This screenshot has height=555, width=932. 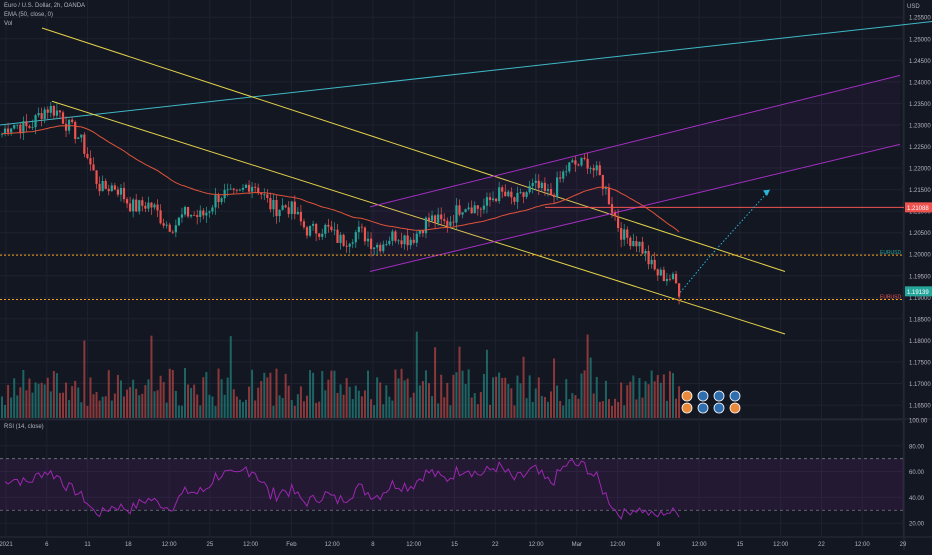 What do you see at coordinates (373, 545) in the screenshot?
I see `time-axis-label: 8` at bounding box center [373, 545].